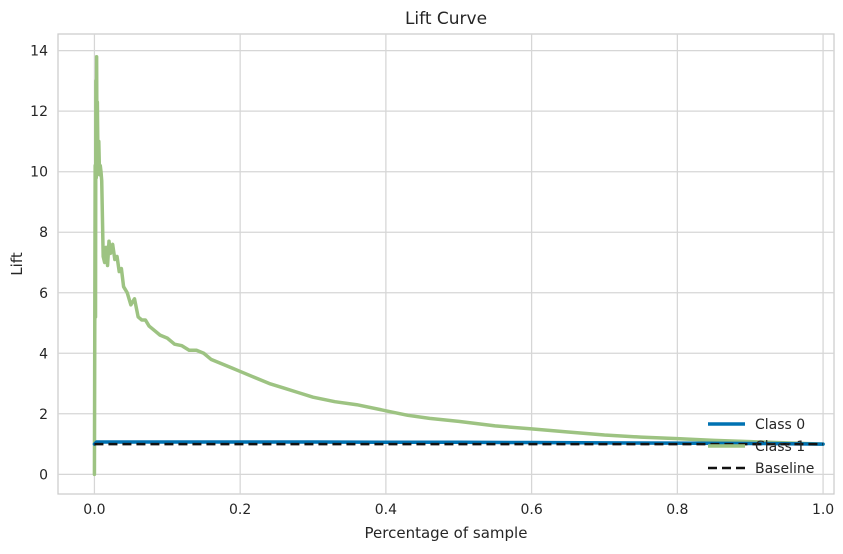  Describe the element at coordinates (446, 19) in the screenshot. I see `chart-title: Lift Curve` at that location.